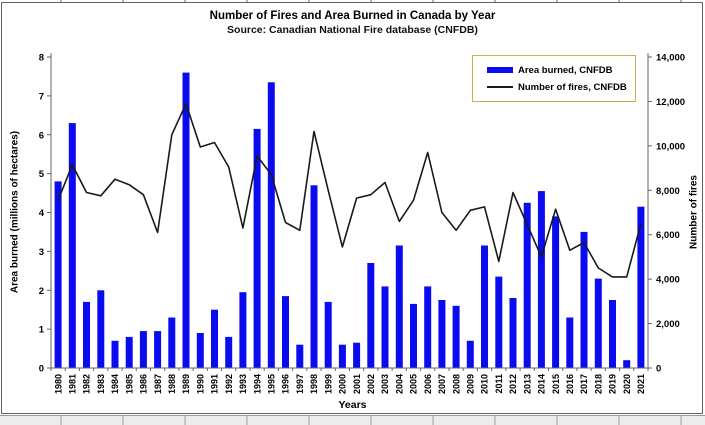 The image size is (705, 425). I want to click on bar-2019, so click(612, 334).